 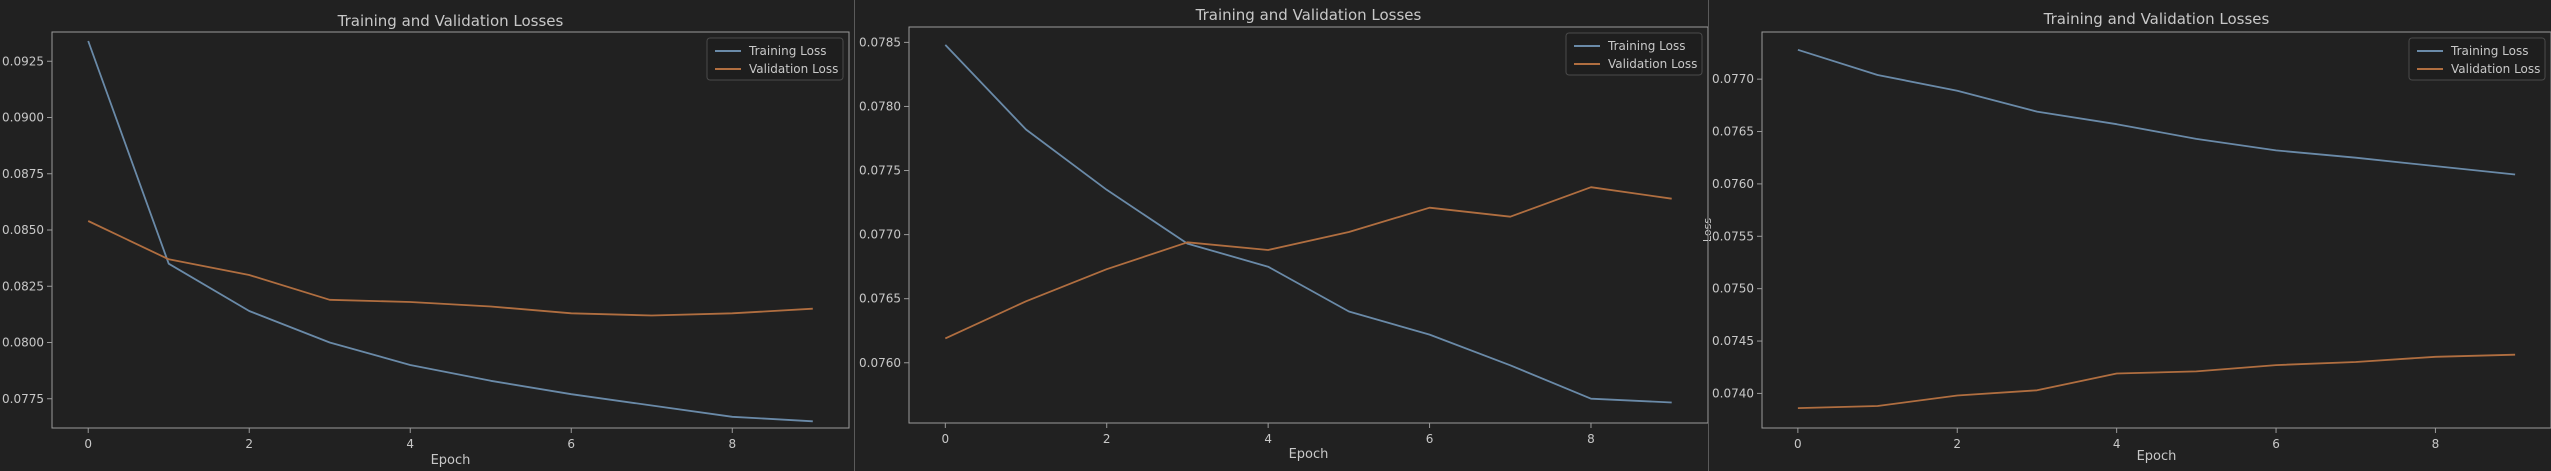 I want to click on y-tick-label: 0.0745, so click(x=1733, y=341).